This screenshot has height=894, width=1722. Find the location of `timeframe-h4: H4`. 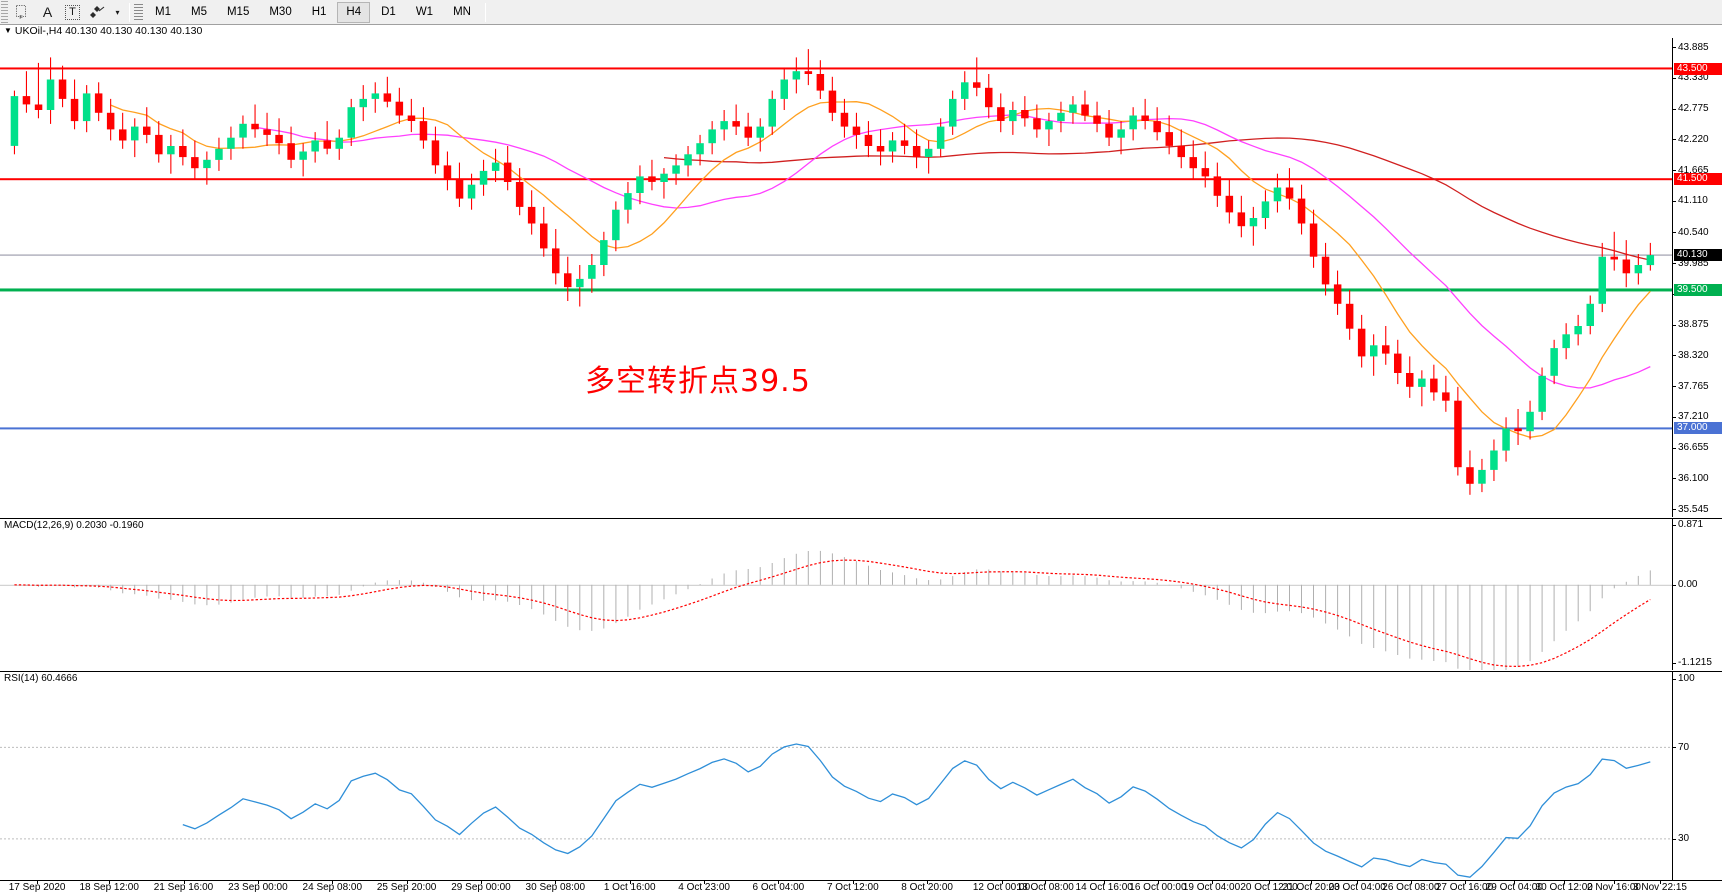

timeframe-h4: H4 is located at coordinates (354, 12).